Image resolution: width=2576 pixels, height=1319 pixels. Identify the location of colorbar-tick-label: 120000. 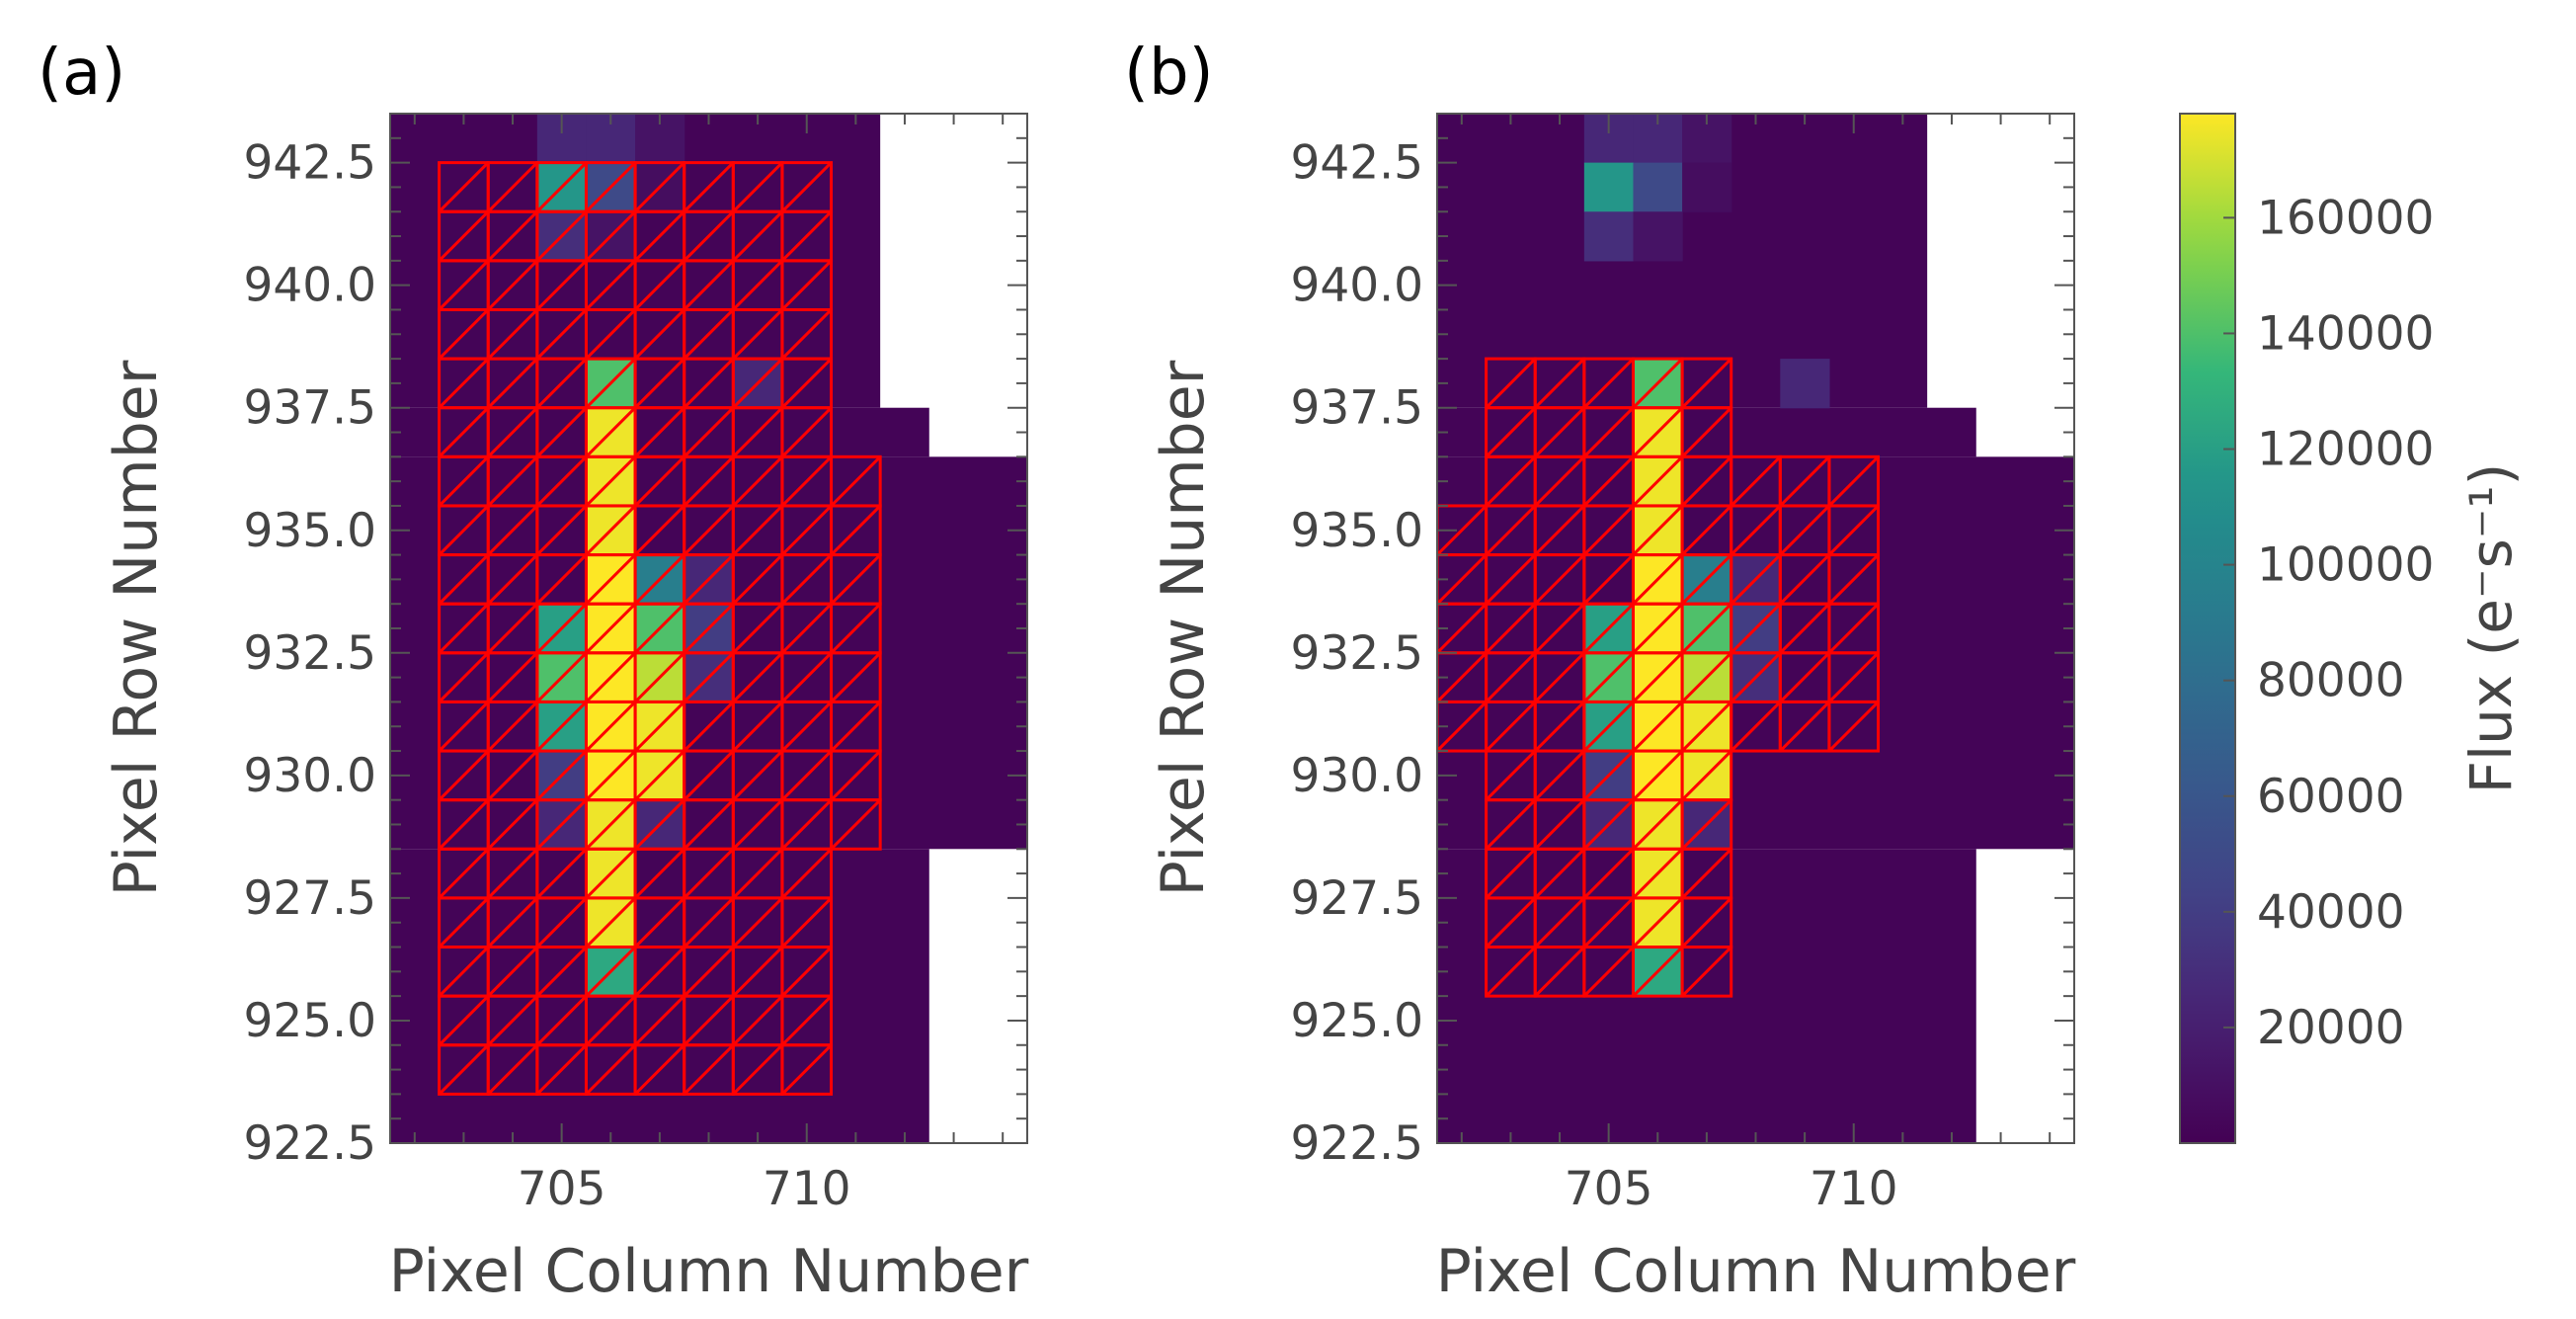
(2345, 450).